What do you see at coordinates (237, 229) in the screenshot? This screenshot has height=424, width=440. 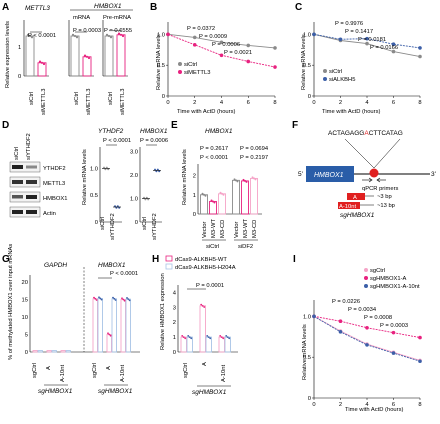 I see `panel-e-xtick-4: Vector` at bounding box center [237, 229].